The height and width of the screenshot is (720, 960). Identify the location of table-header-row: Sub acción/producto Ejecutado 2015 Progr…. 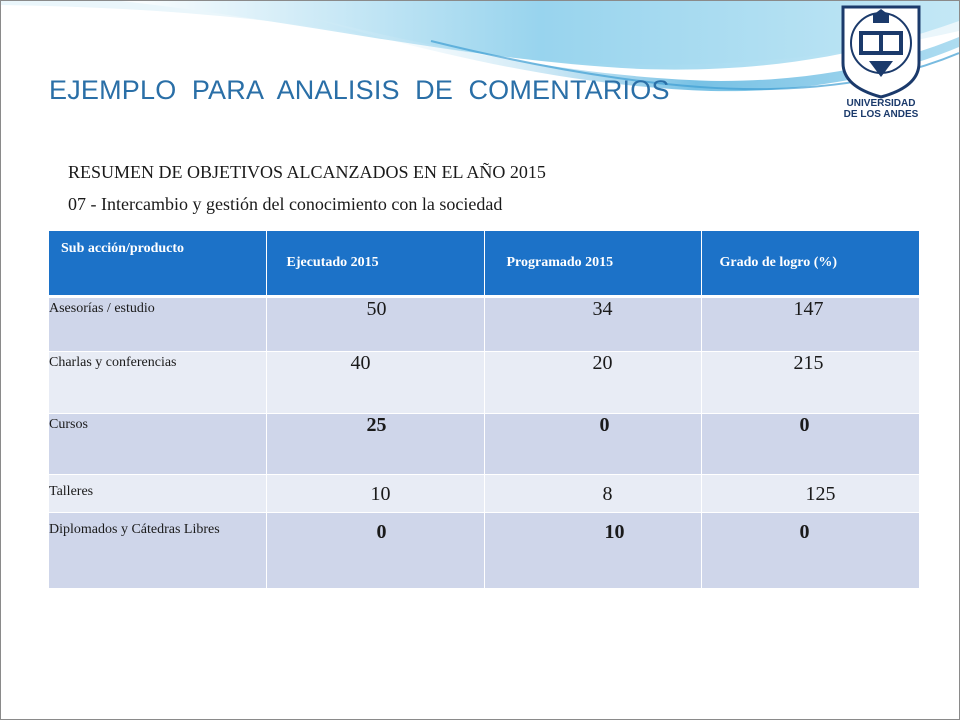
(484, 264).